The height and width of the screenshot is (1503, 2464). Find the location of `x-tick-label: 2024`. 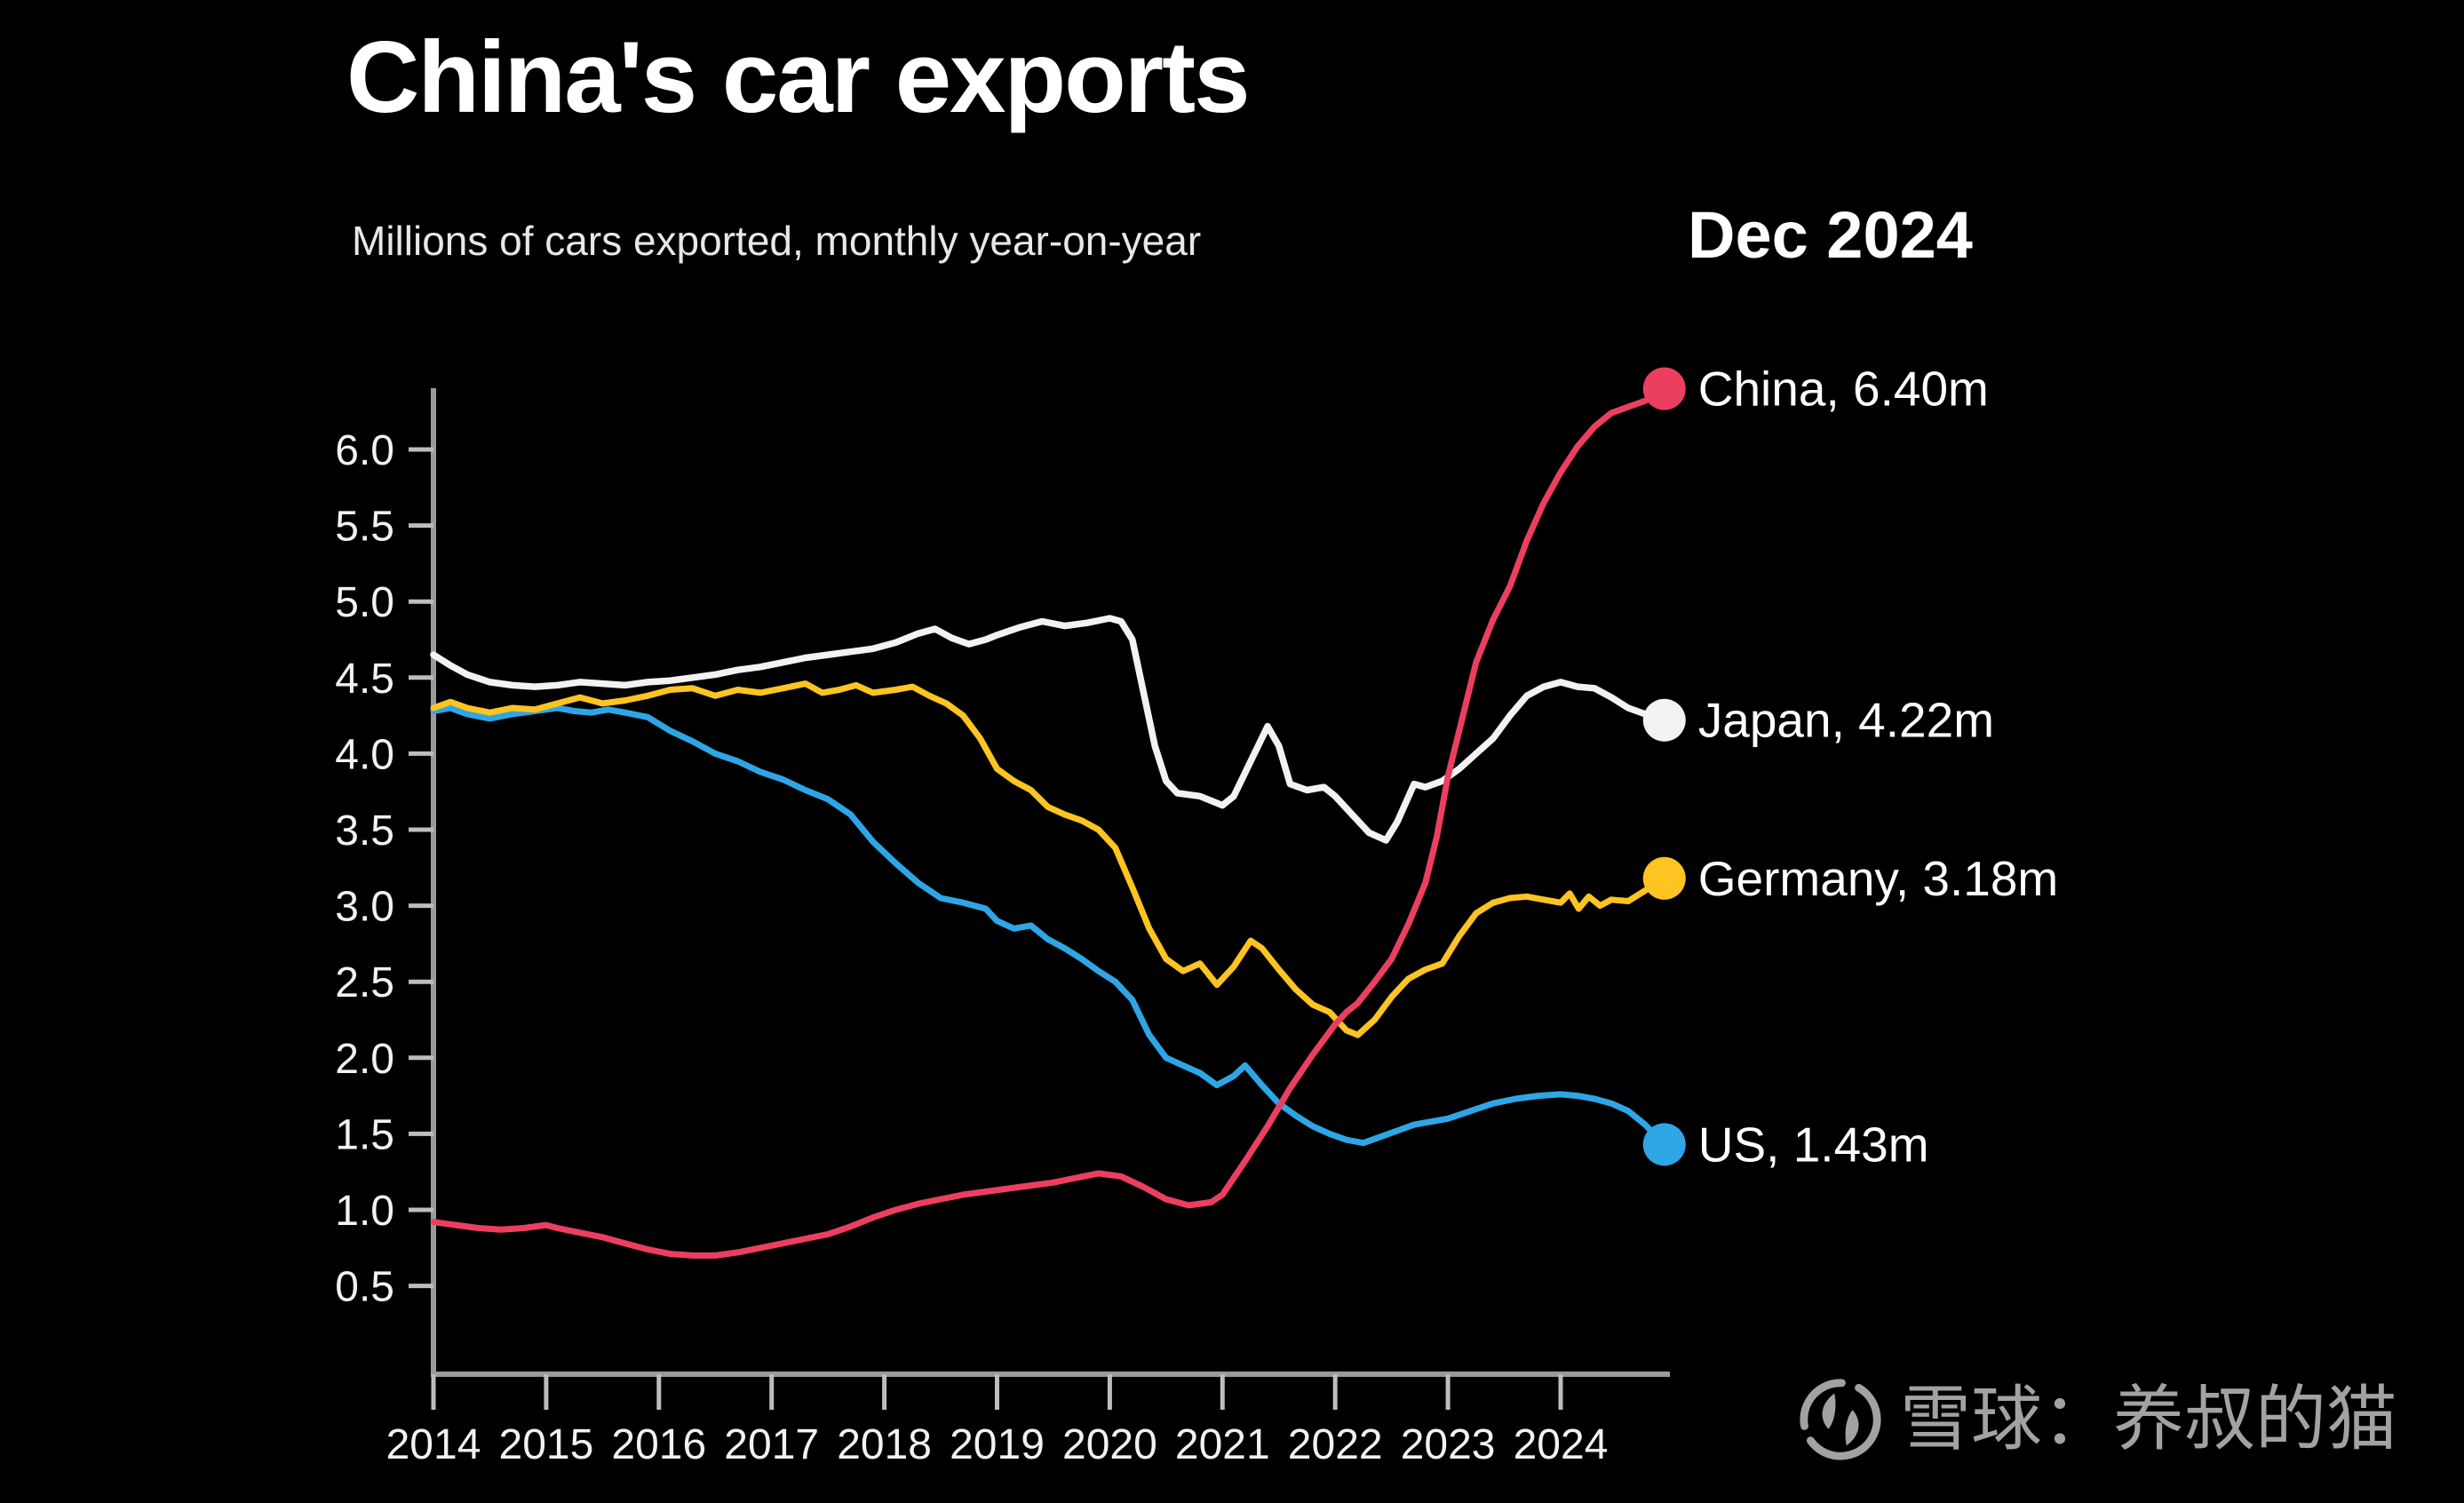

x-tick-label: 2024 is located at coordinates (1561, 1444).